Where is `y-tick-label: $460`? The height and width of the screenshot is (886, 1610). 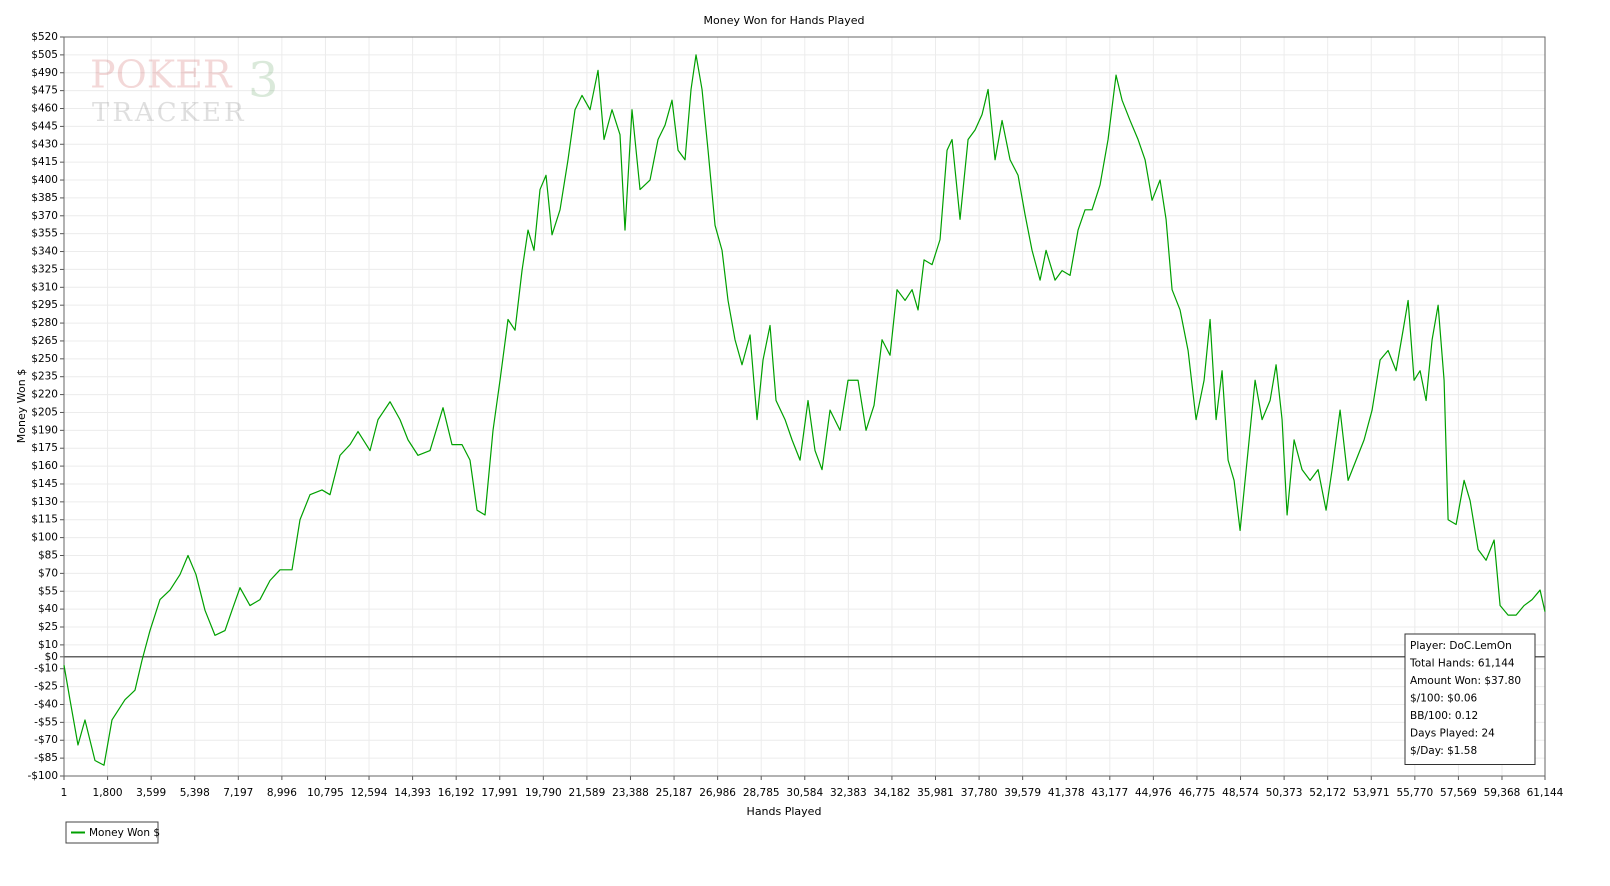
y-tick-label: $460 is located at coordinates (44, 109).